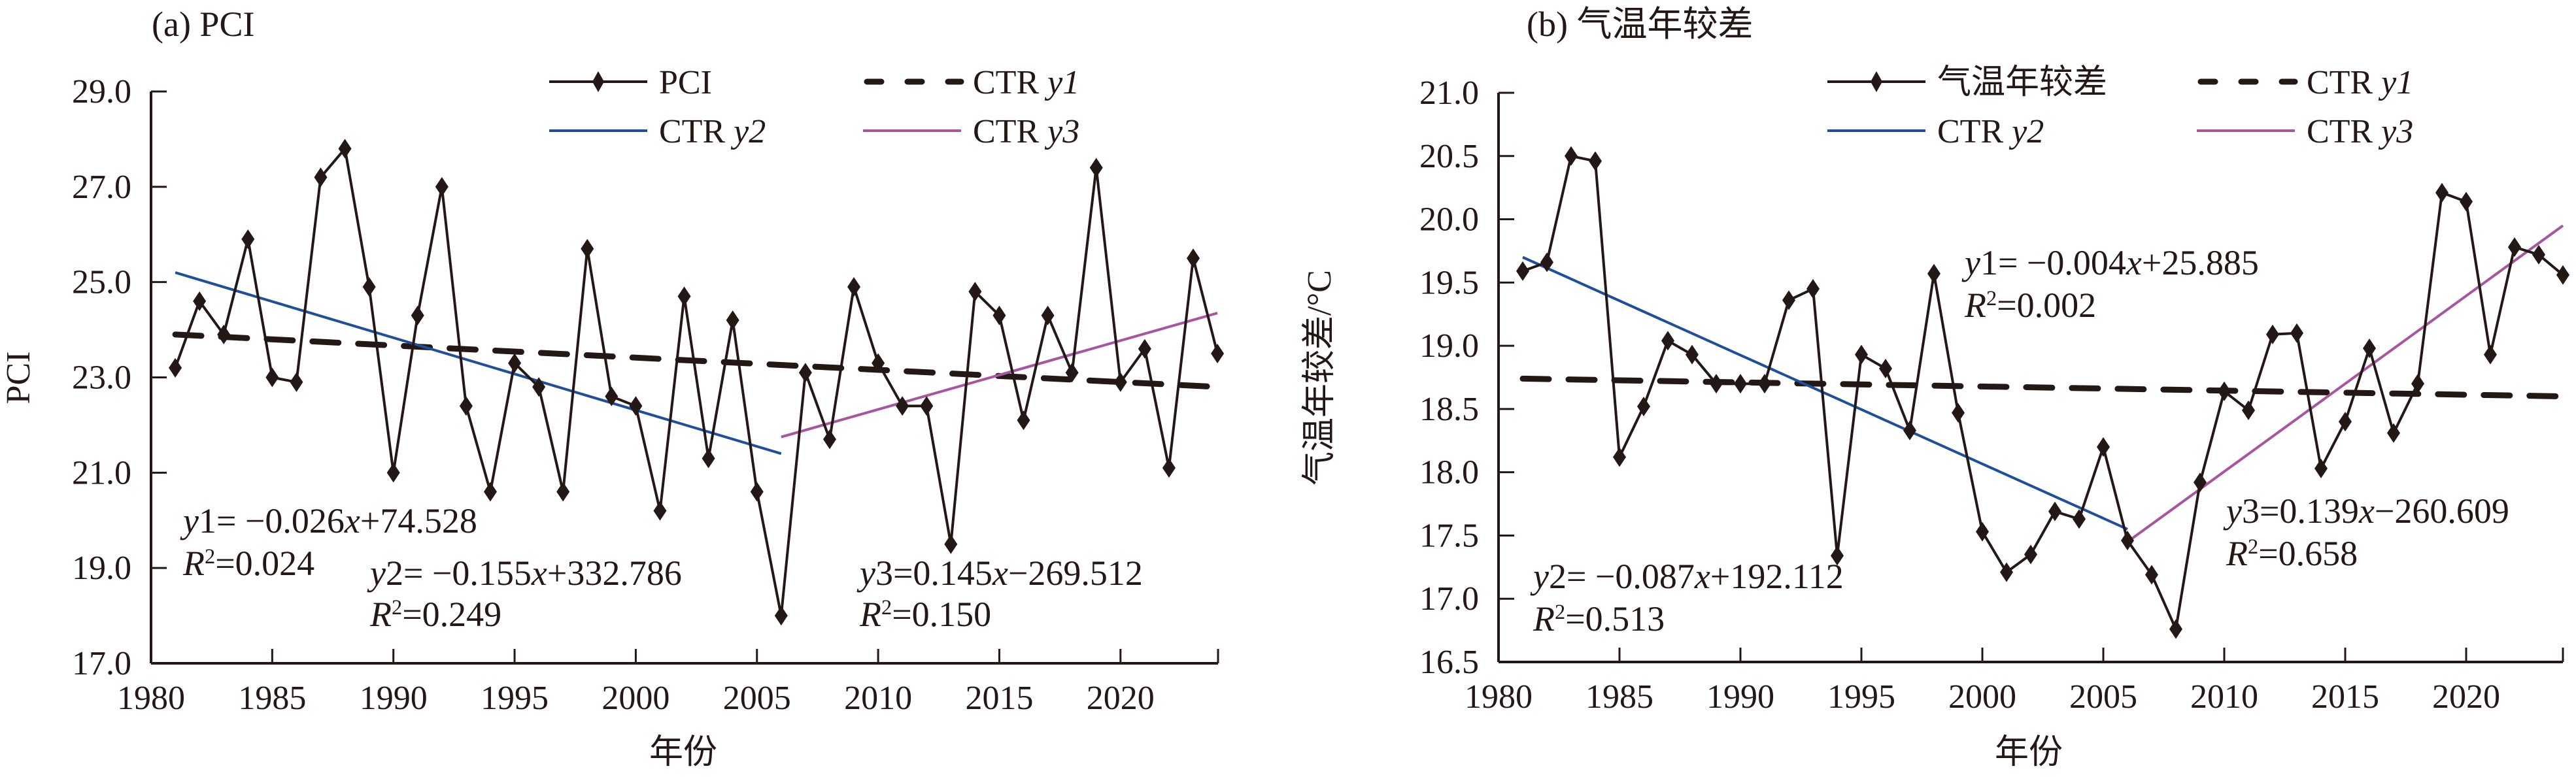  I want to click on x-tick-label: 2005, so click(2103, 697).